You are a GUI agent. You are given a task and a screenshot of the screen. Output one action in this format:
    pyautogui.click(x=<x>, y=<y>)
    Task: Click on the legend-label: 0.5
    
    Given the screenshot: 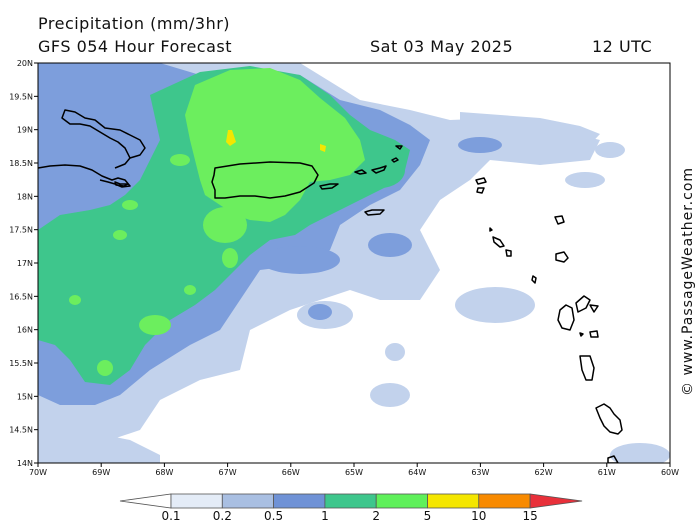 What is the action you would take?
    pyautogui.click(x=273, y=516)
    